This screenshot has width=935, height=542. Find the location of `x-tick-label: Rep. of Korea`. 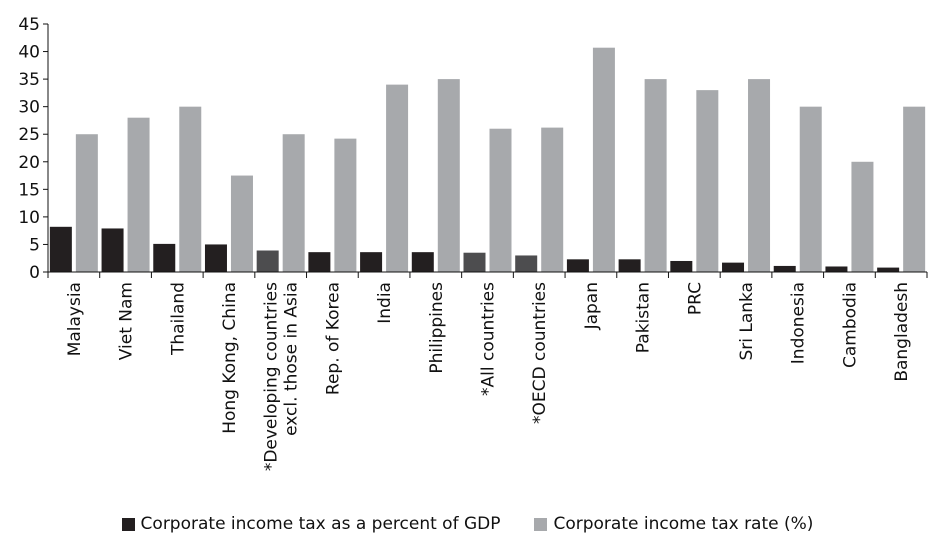

x-tick-label: Rep. of Korea is located at coordinates (333, 338).